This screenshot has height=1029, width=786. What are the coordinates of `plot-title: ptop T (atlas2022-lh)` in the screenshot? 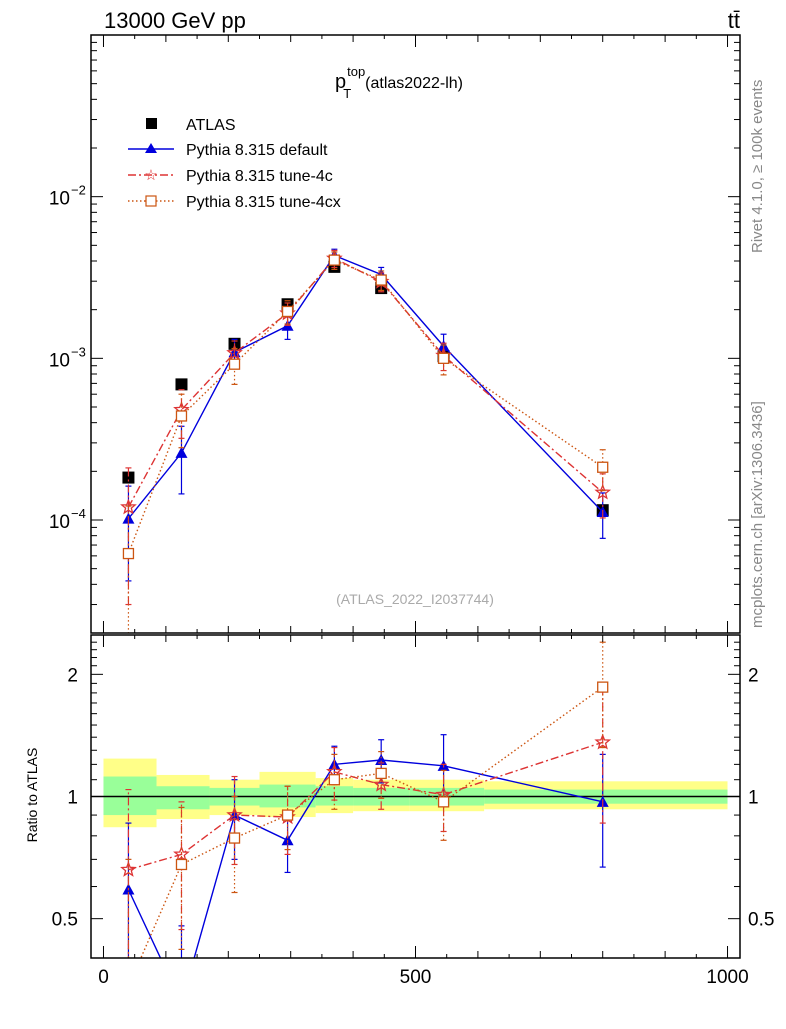 It's located at (399, 82).